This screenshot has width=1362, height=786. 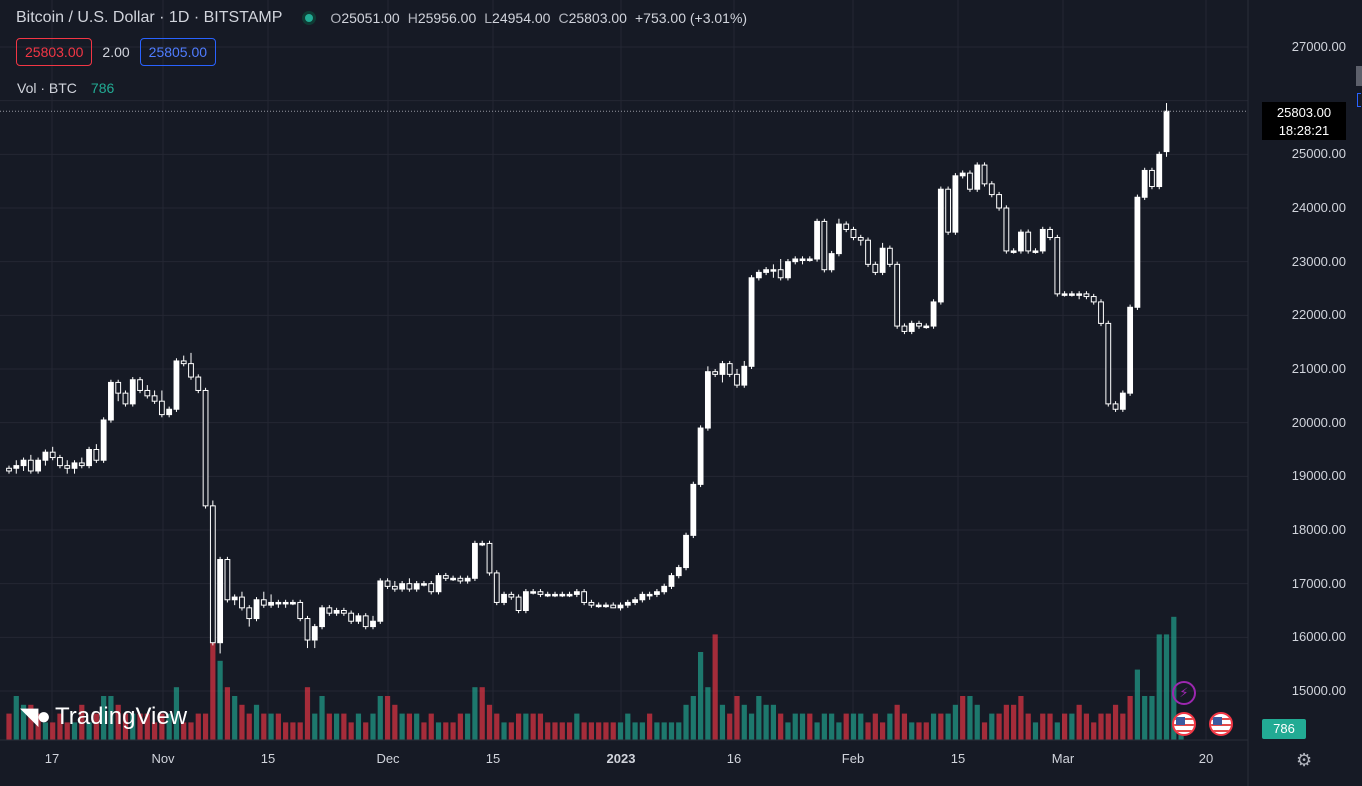 I want to click on time-scale-label: 17, so click(x=52, y=758).